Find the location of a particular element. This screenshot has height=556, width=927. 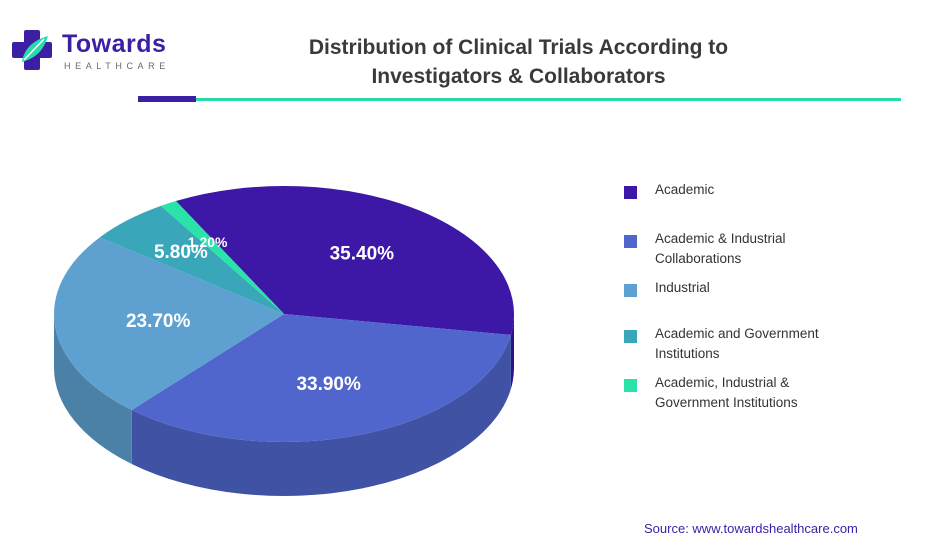

pie-side-industrial is located at coordinates (93, 389).